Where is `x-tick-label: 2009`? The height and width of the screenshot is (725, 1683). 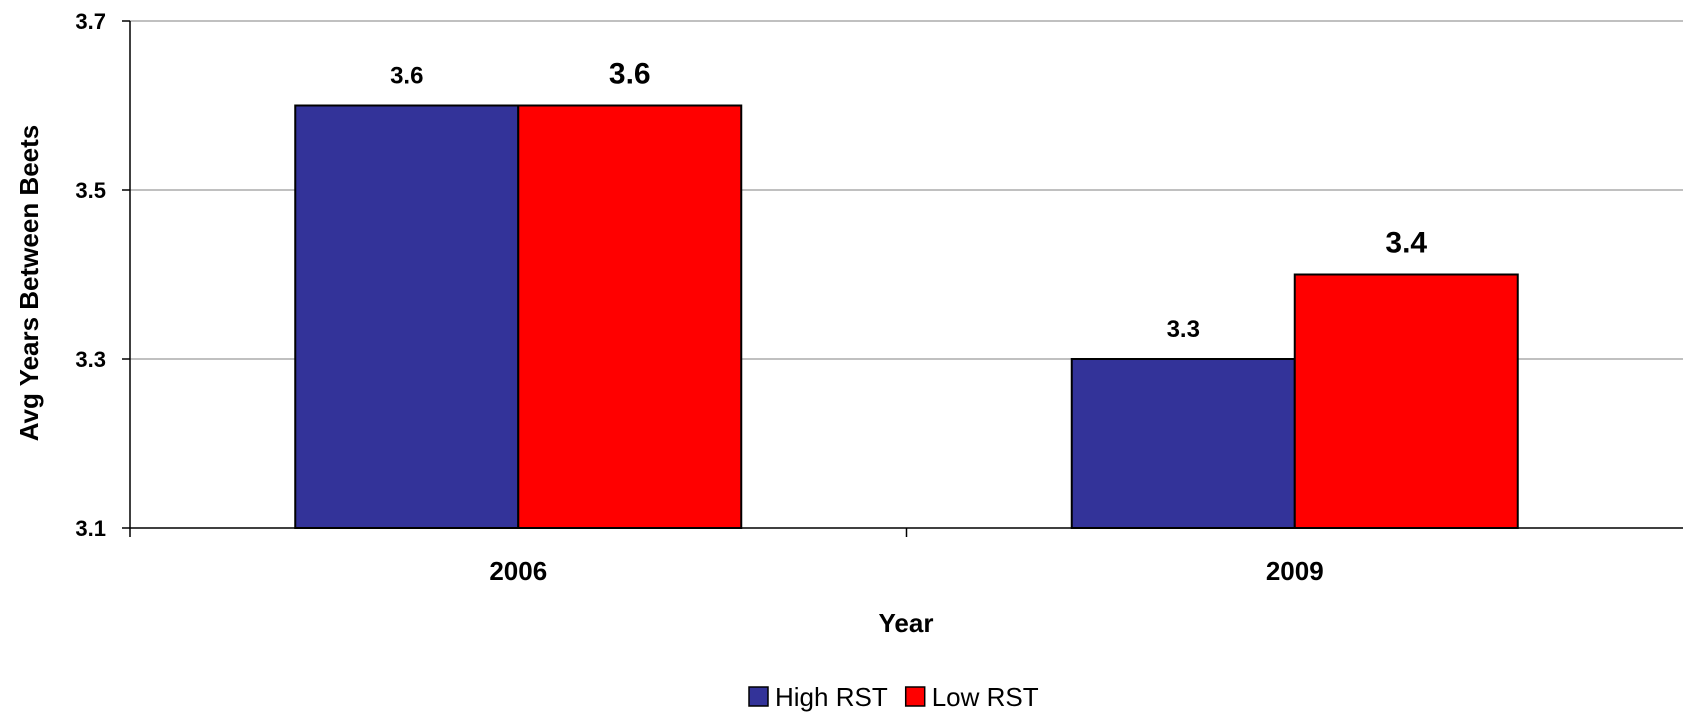
x-tick-label: 2009 is located at coordinates (1295, 571).